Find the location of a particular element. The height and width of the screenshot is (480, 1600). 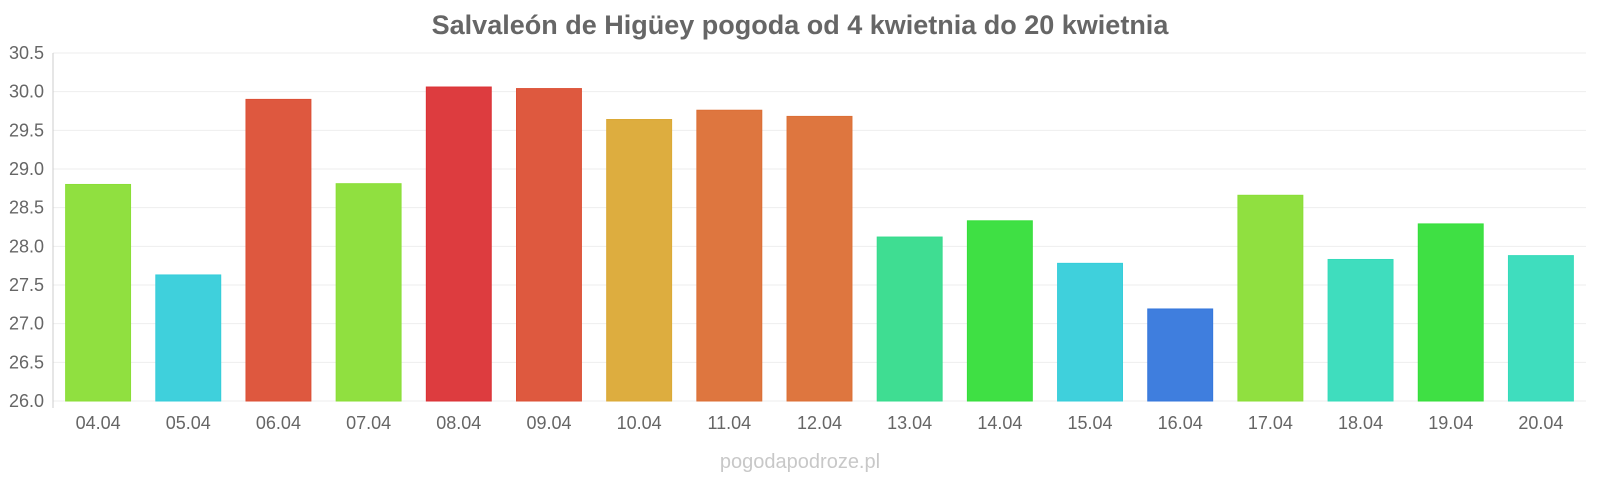

y-tick-label: 27.0 is located at coordinates (26, 324).